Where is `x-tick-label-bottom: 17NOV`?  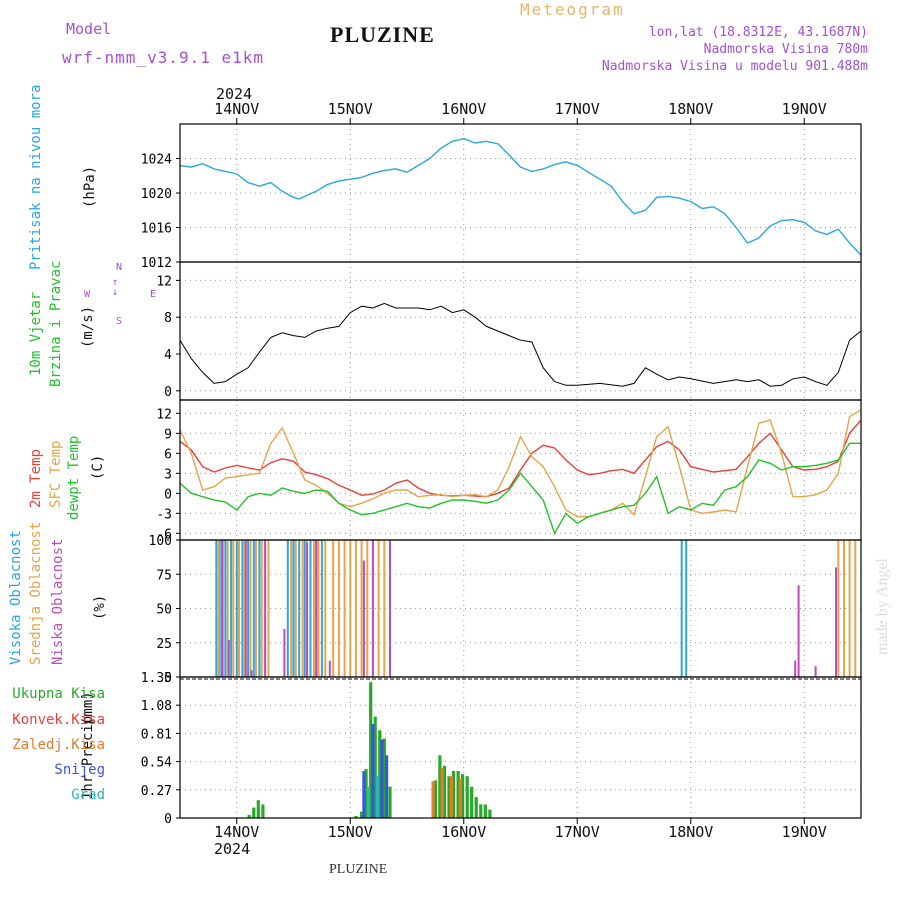
x-tick-label-bottom: 17NOV is located at coordinates (577, 832).